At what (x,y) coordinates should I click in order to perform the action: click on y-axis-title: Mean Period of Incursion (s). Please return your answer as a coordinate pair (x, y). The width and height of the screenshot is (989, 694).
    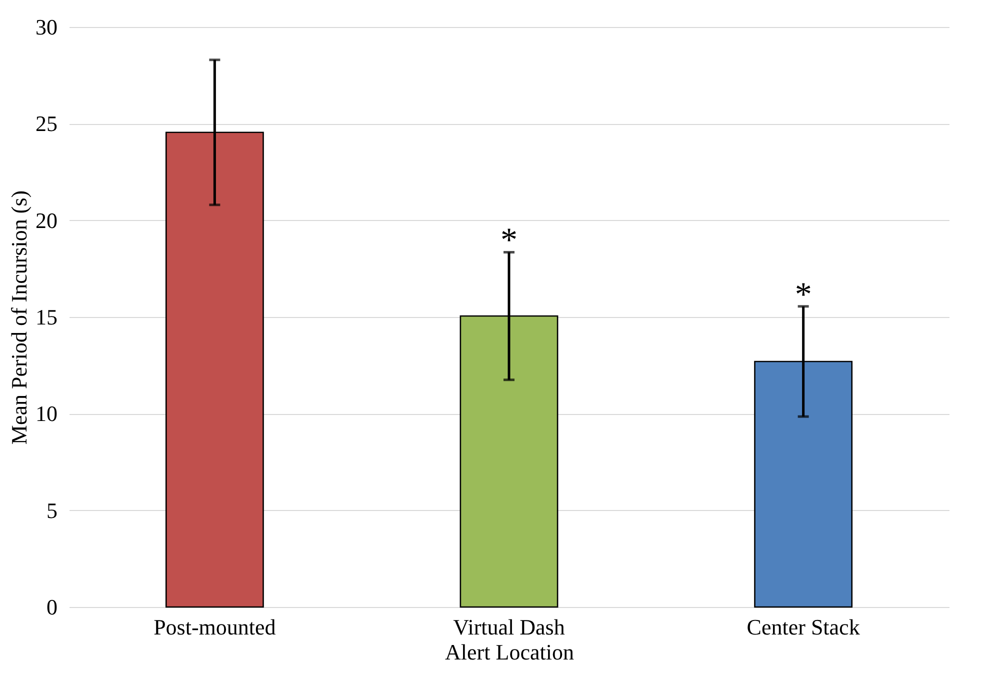
    Looking at the image, I should click on (19, 317).